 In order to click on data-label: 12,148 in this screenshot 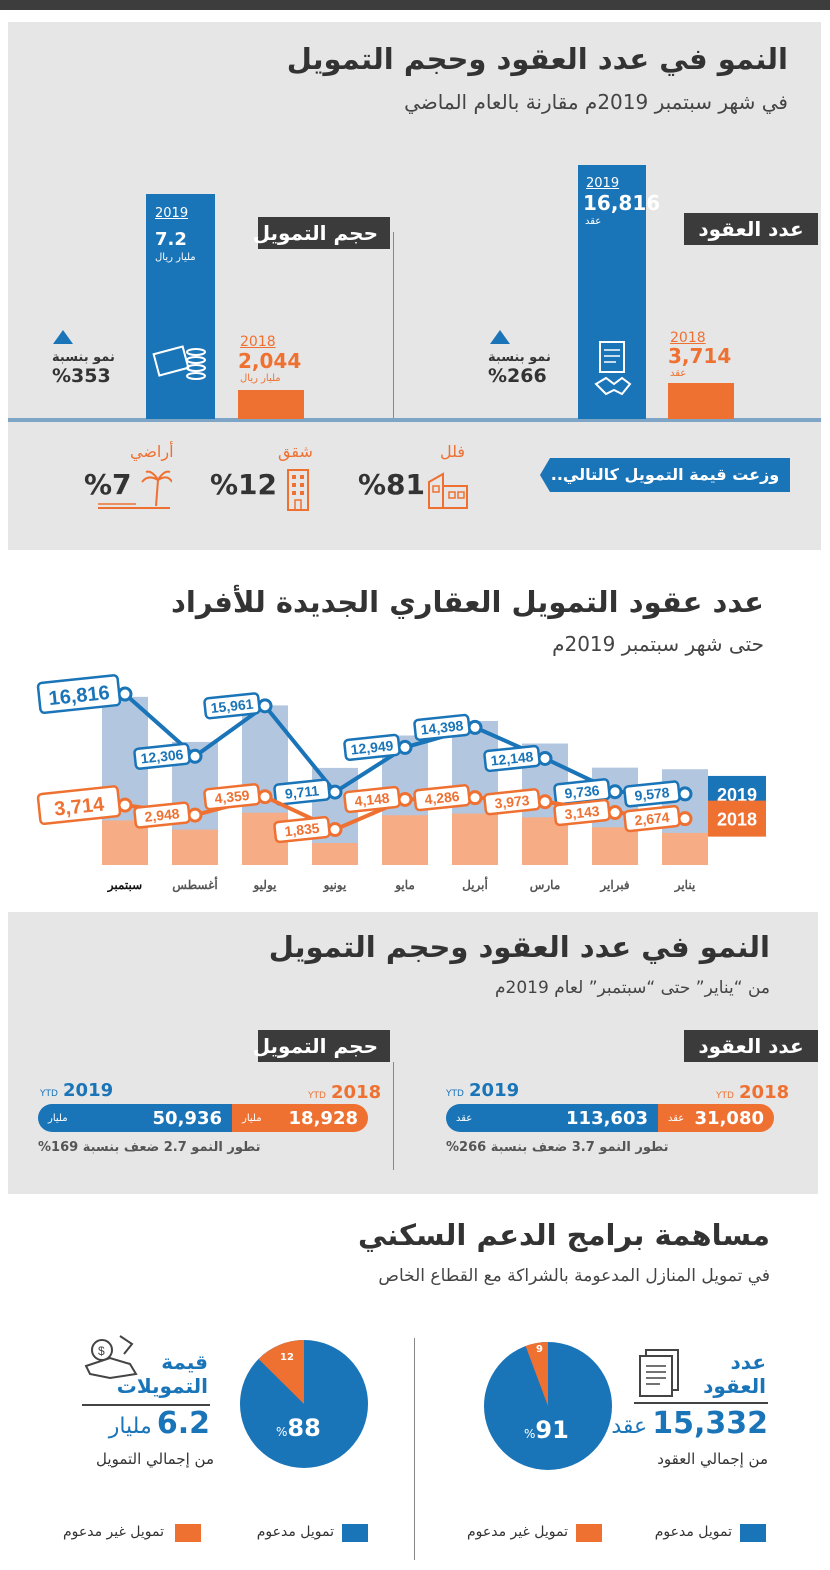, I will do `click(512, 758)`.